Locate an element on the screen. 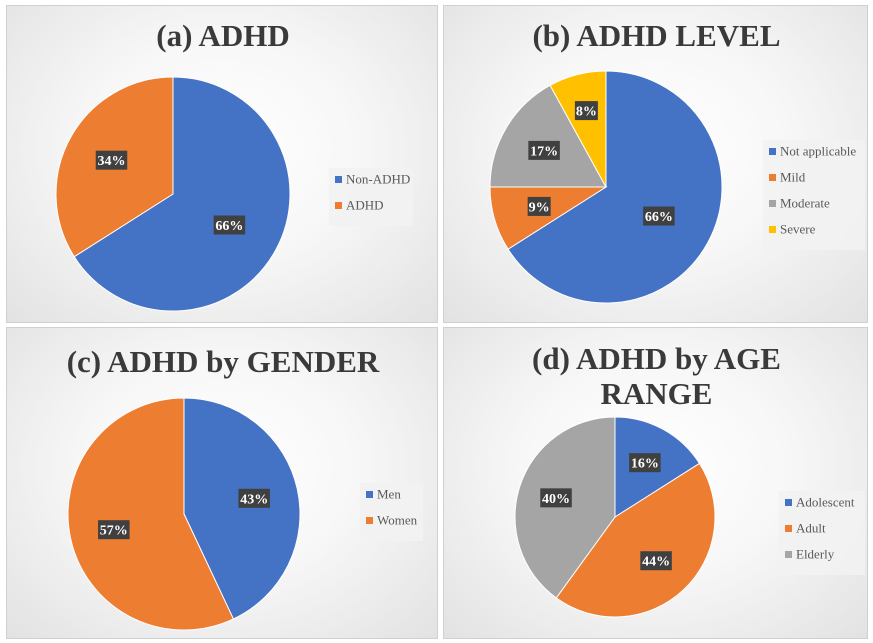 This screenshot has width=873, height=643. legend-a is located at coordinates (371, 197).